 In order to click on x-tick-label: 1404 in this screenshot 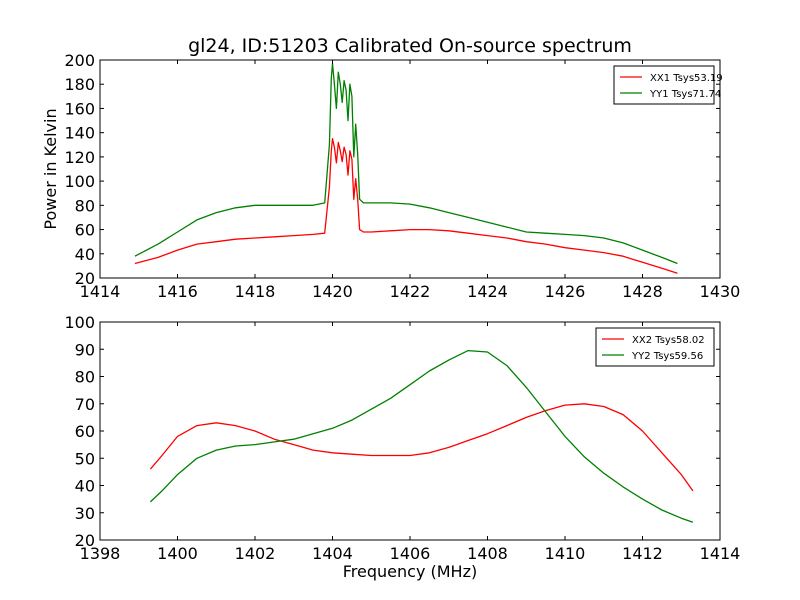, I will do `click(332, 553)`.